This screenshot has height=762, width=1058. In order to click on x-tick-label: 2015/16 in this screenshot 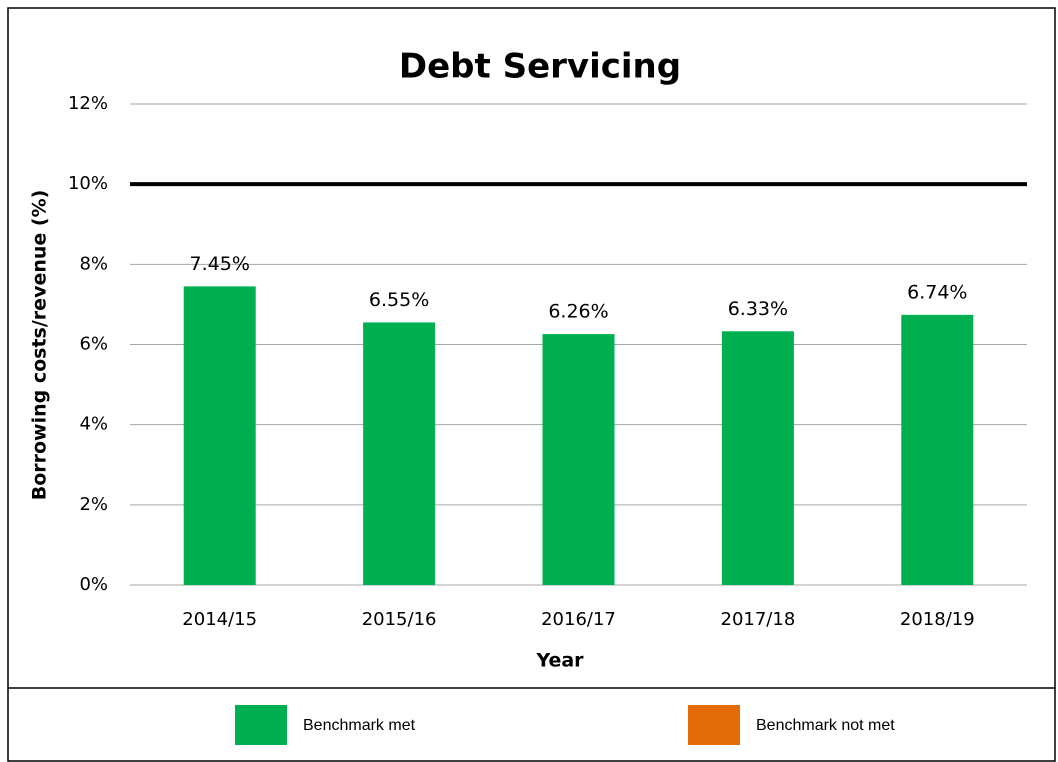, I will do `click(399, 619)`.